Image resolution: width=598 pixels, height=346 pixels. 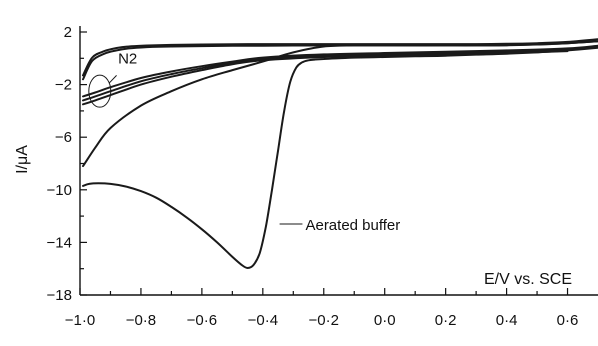 I want to click on x-tick-label: 0·6, so click(x=568, y=320).